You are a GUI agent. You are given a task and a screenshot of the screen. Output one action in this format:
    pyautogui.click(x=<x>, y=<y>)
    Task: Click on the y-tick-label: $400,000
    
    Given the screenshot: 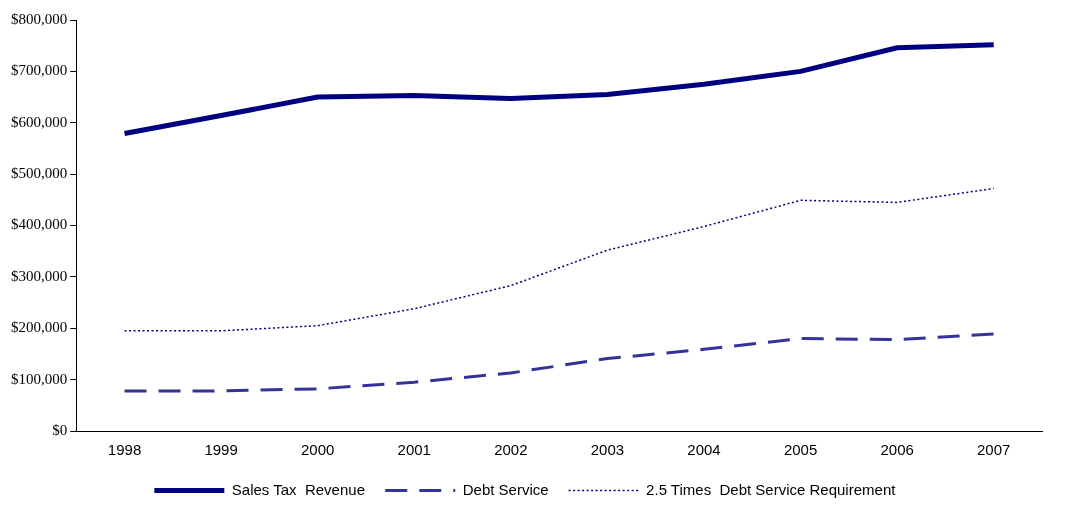 What is the action you would take?
    pyautogui.click(x=39, y=224)
    